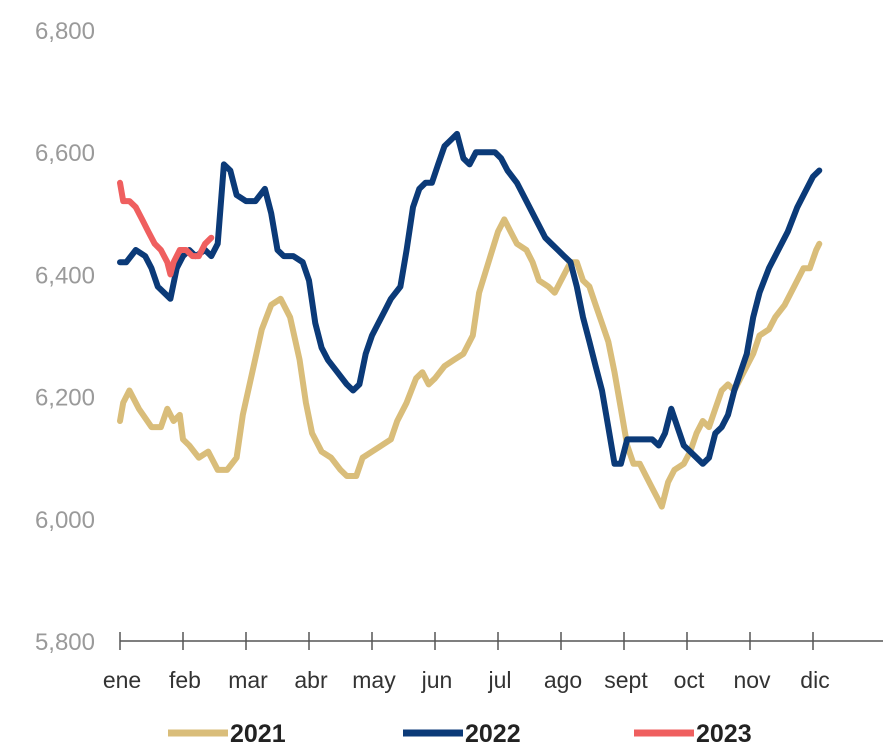 Image resolution: width=883 pixels, height=749 pixels. I want to click on y-tick-label: 5,800, so click(65, 642).